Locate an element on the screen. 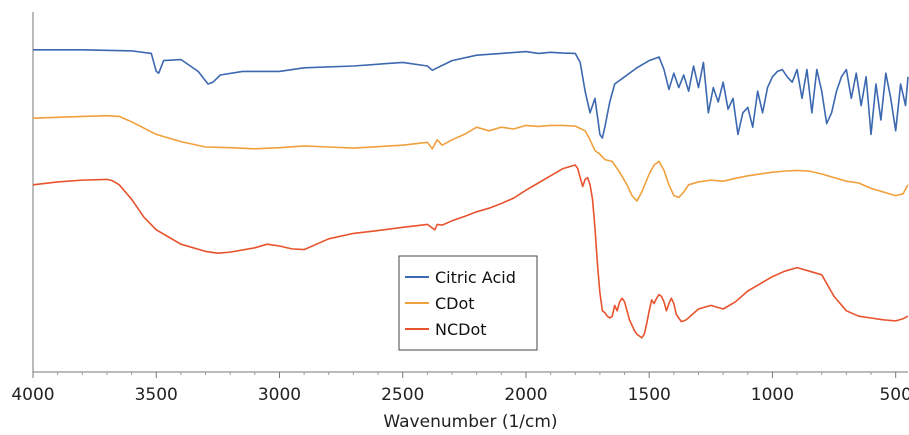 This screenshot has width=909, height=435. legend-label: CDot is located at coordinates (455, 303).